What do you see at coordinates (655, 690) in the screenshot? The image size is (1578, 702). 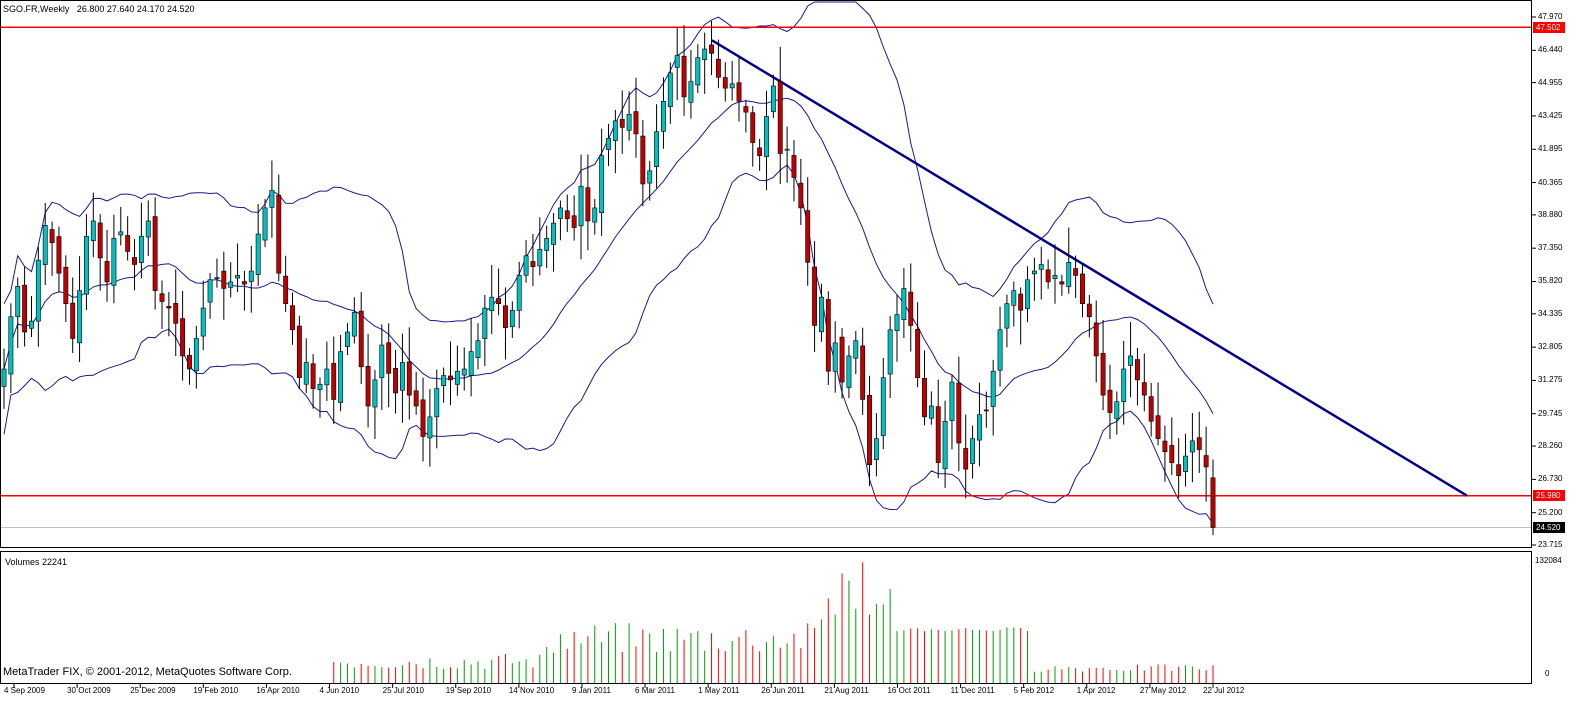 I see `time-tick-label: 6 Mar 2011` at bounding box center [655, 690].